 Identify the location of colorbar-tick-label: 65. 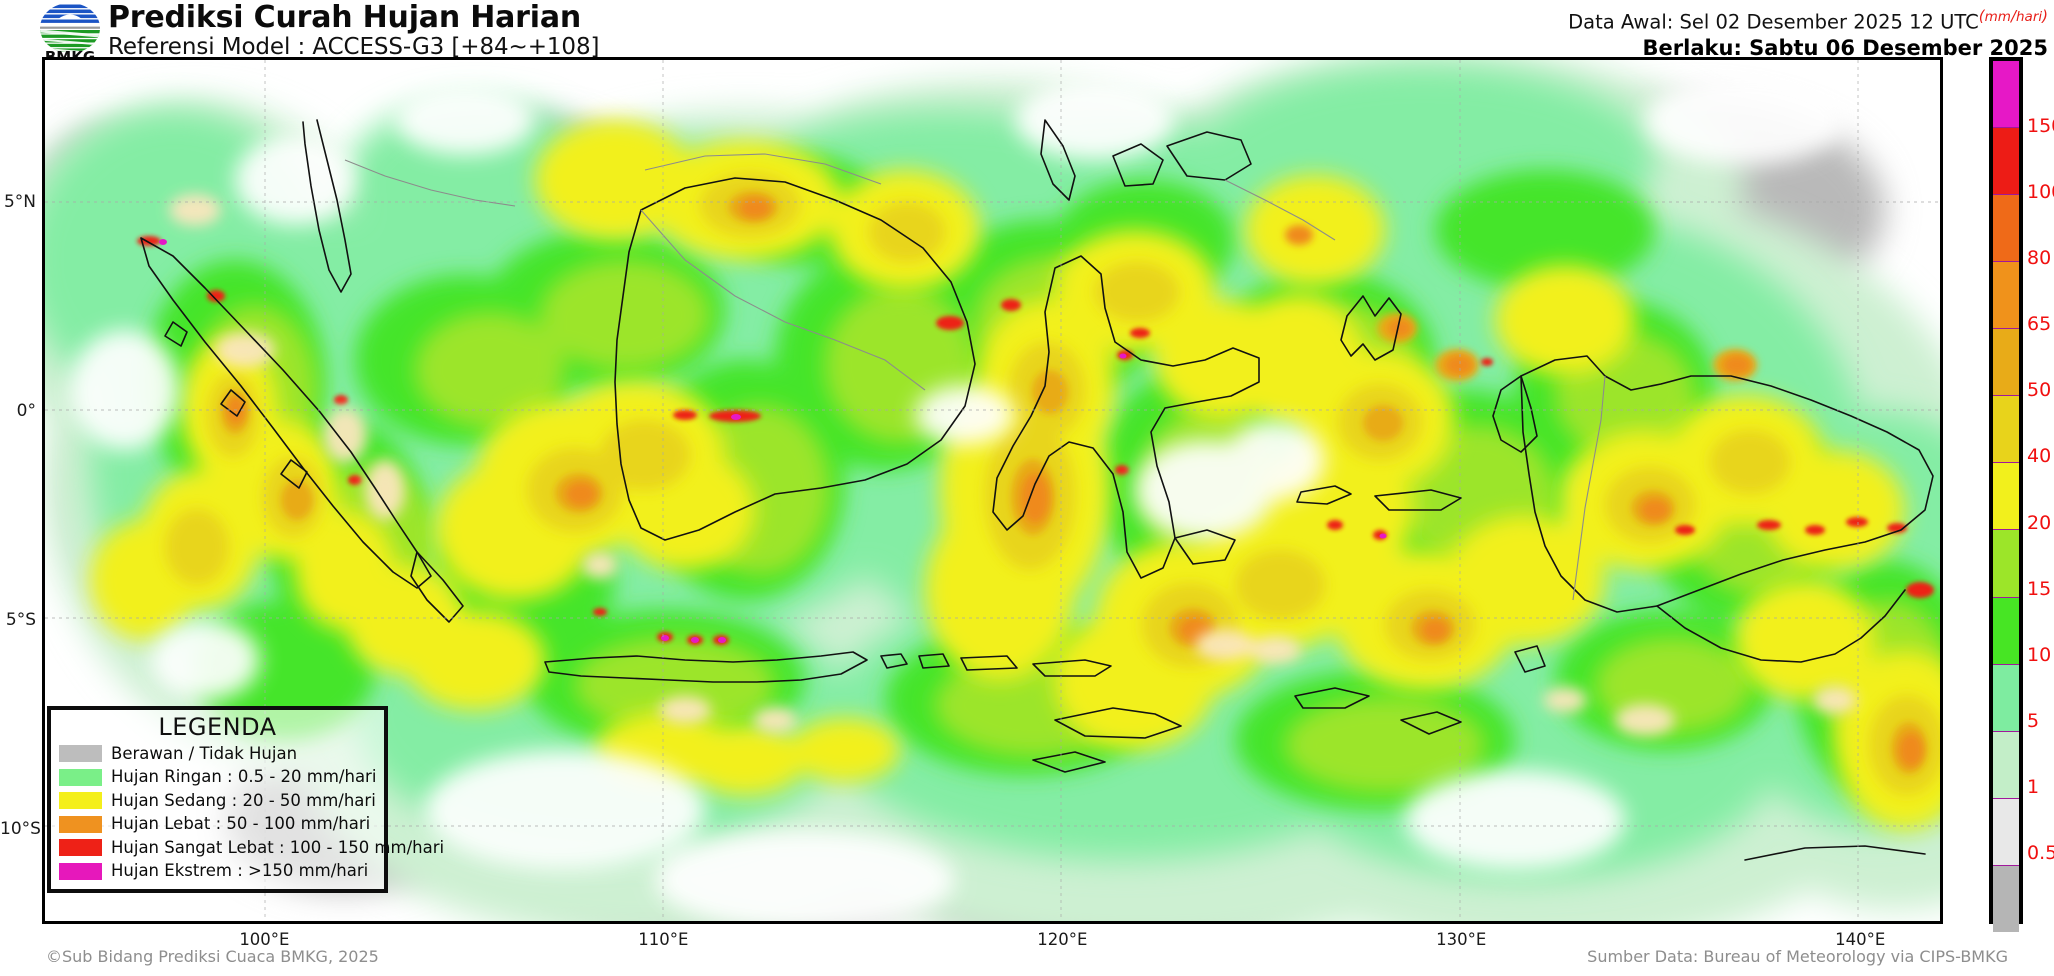
(2039, 324).